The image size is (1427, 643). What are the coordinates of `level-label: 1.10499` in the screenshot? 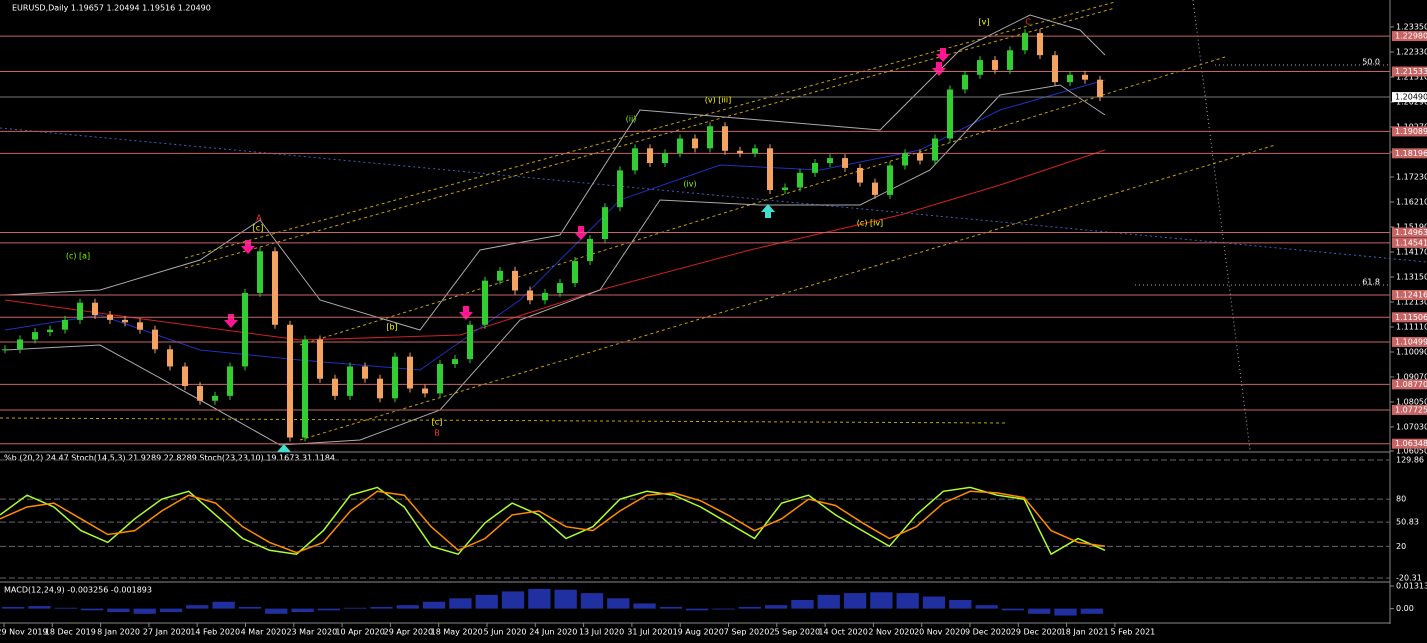 It's located at (1411, 341).